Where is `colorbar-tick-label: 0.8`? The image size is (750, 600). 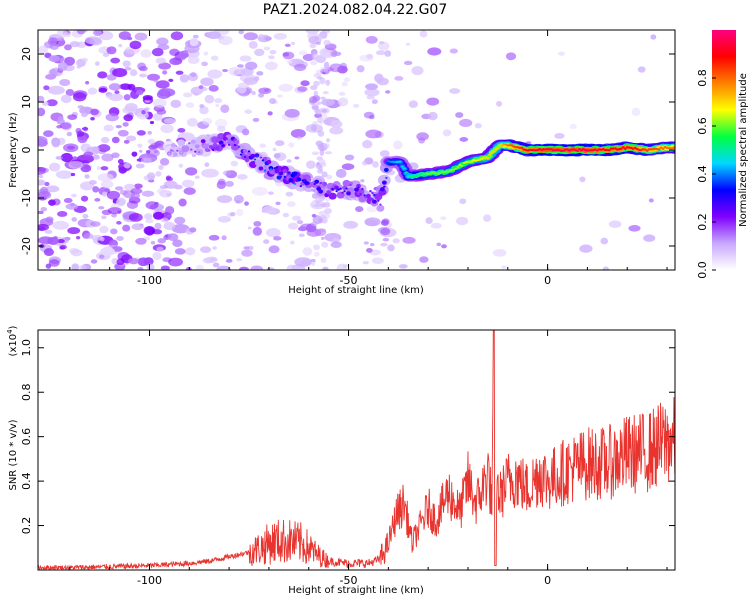
colorbar-tick-label: 0.8 is located at coordinates (702, 78).